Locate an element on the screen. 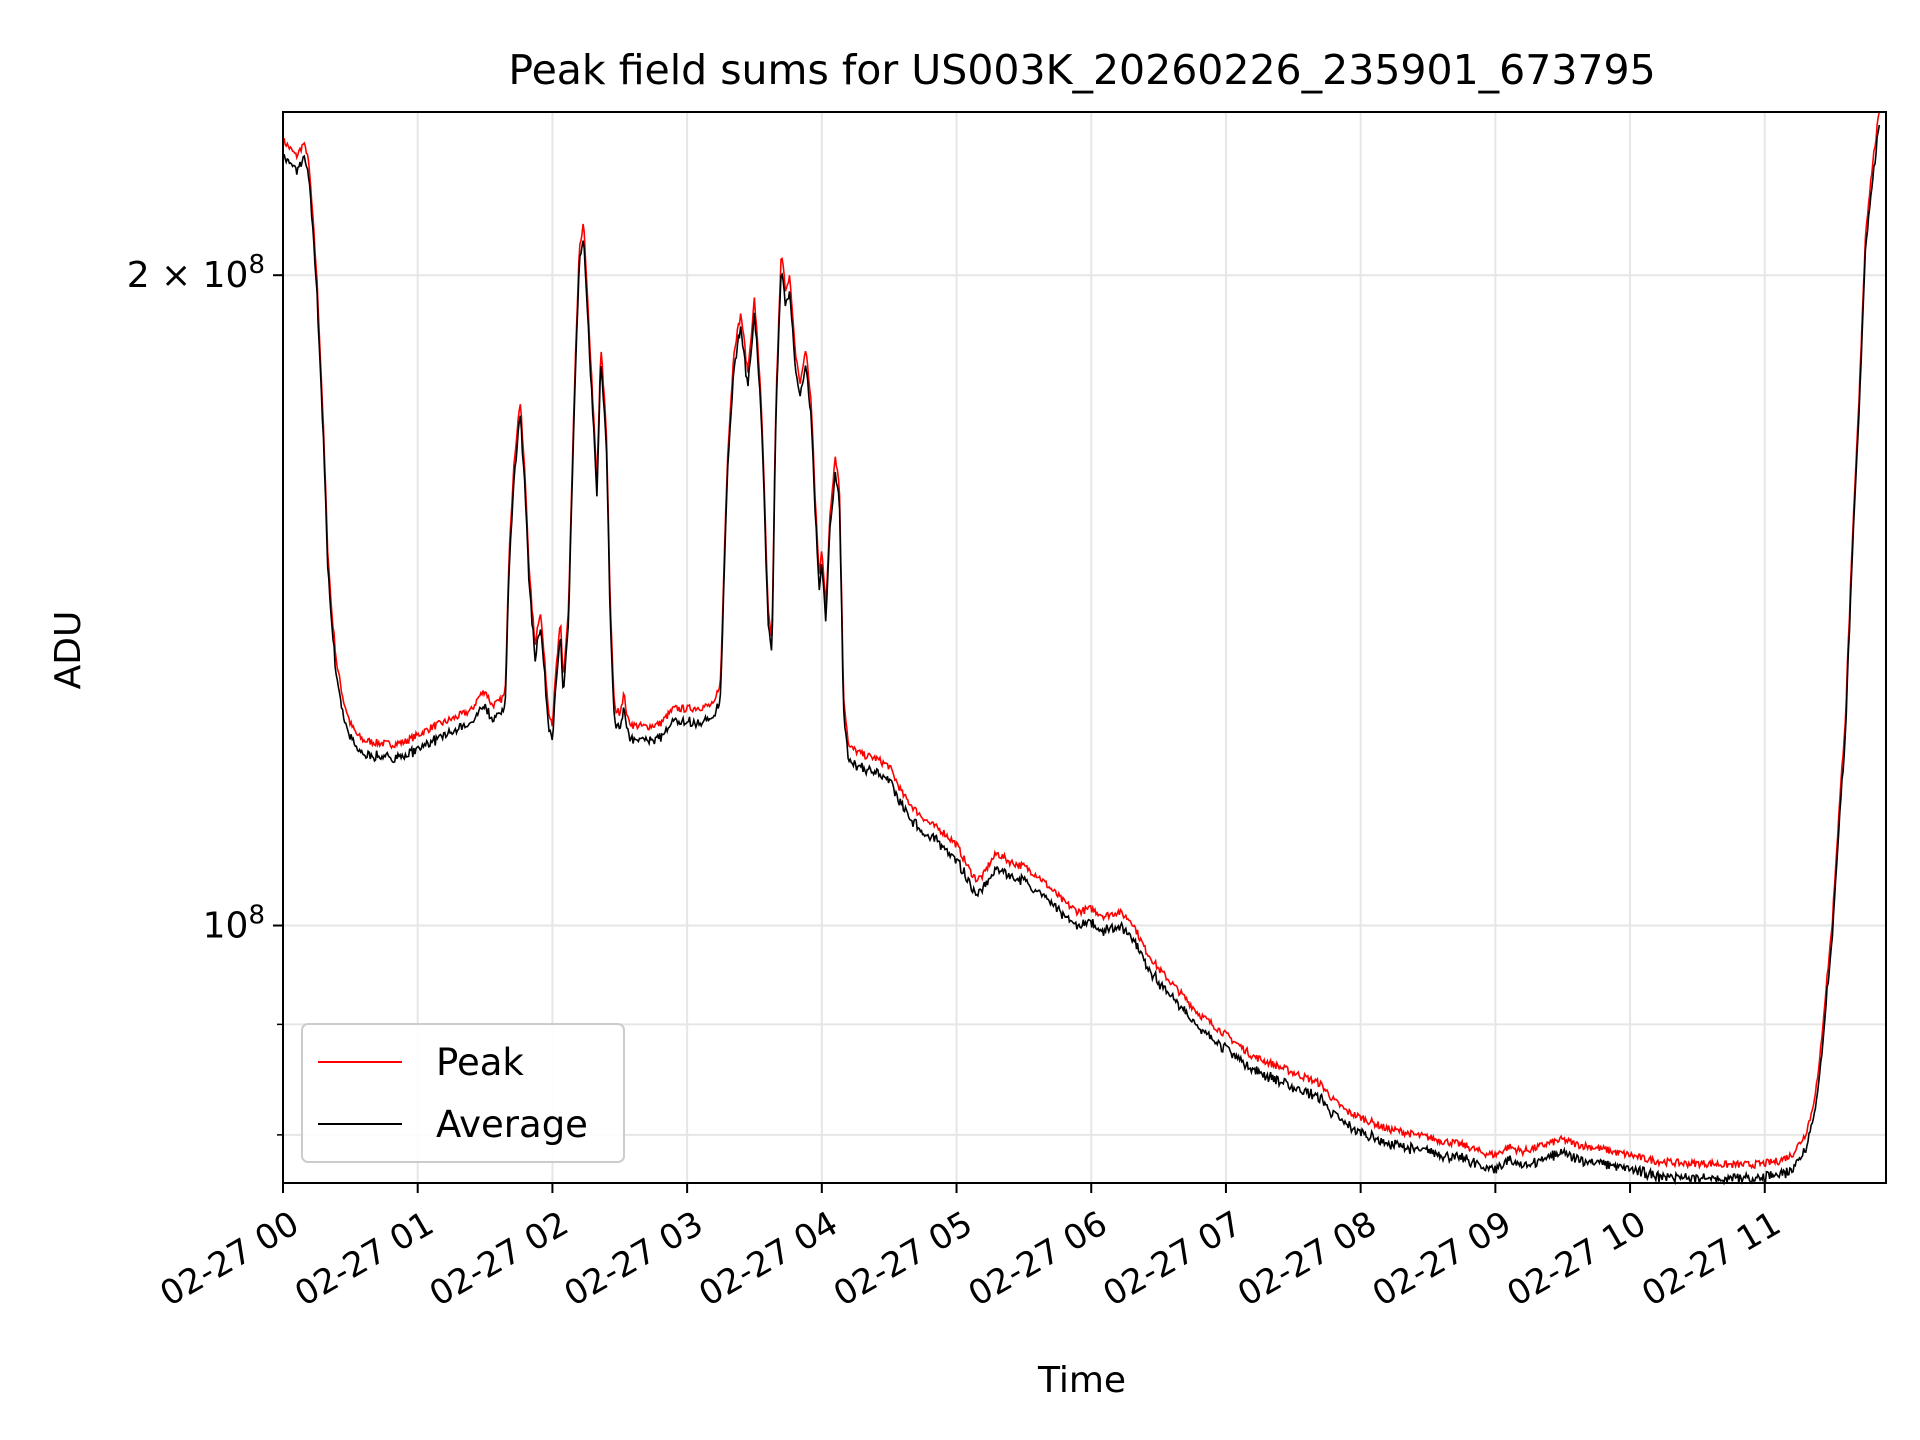 This screenshot has width=1920, height=1440. legend-peak-label: Peak is located at coordinates (480, 1062).